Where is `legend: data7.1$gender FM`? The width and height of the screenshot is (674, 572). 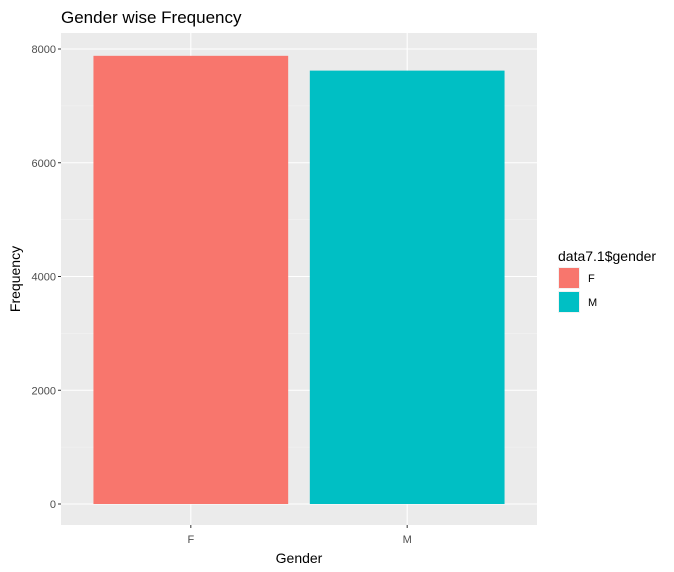 legend: data7.1$gender FM is located at coordinates (607, 280).